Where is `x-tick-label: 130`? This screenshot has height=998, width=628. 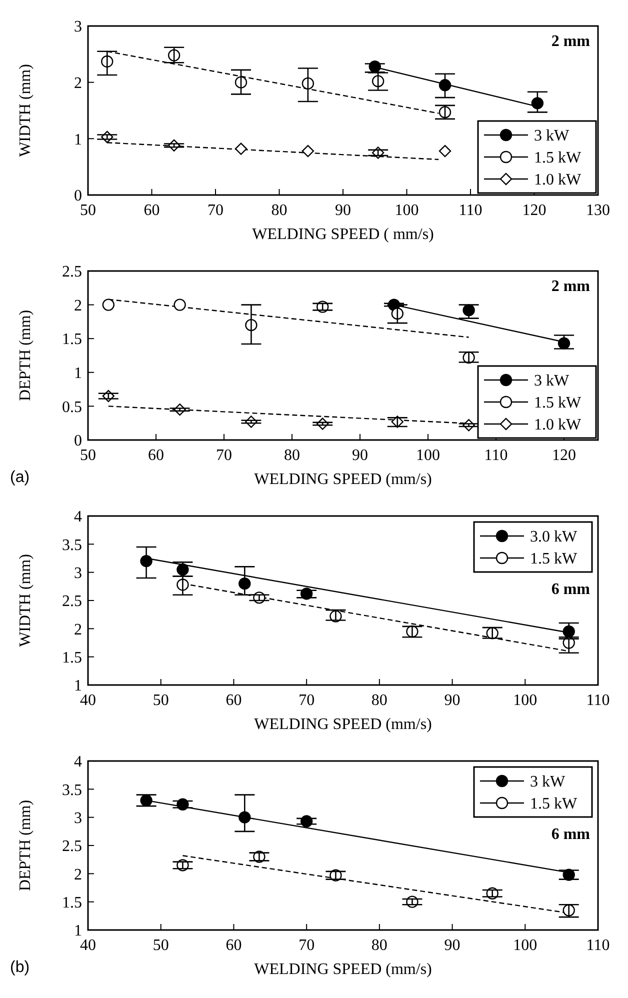
x-tick-label: 130 is located at coordinates (598, 210).